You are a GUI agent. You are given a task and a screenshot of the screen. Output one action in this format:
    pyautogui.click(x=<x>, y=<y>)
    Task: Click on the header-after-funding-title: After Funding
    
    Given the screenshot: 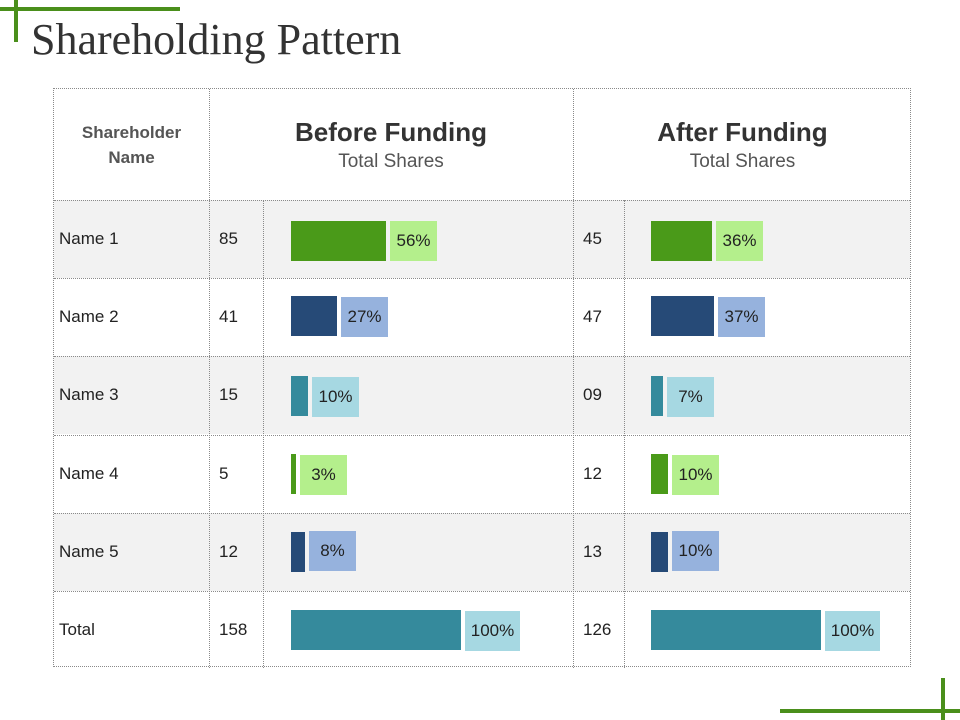 What is the action you would take?
    pyautogui.click(x=742, y=132)
    